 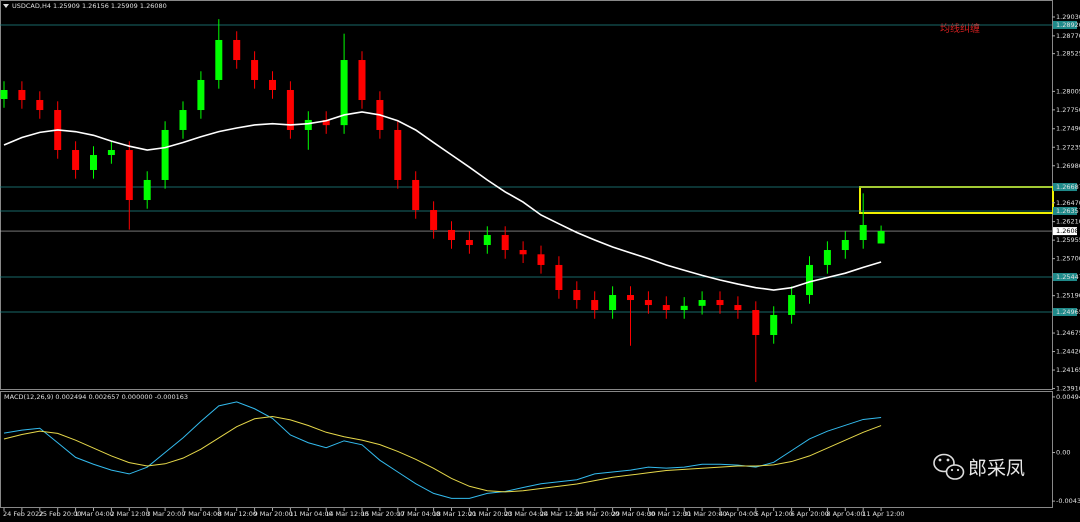 What do you see at coordinates (165, 514) in the screenshot?
I see `x-tick-label: 3 Mar 20:00` at bounding box center [165, 514].